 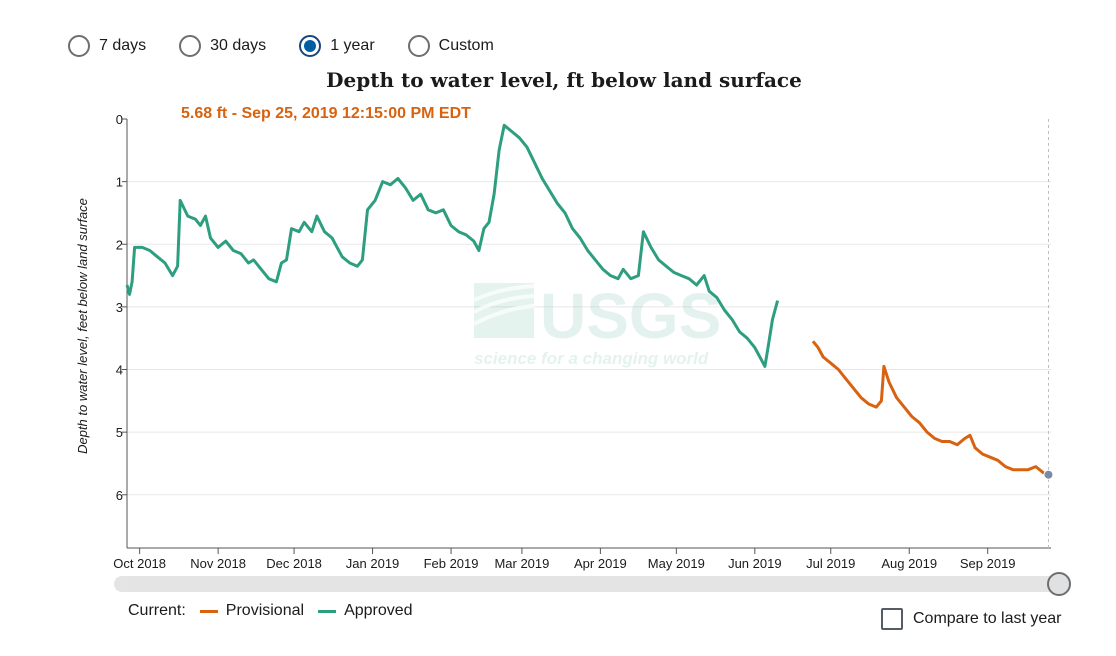 What do you see at coordinates (218, 563) in the screenshot?
I see `x-tick-label: Nov 2018` at bounding box center [218, 563].